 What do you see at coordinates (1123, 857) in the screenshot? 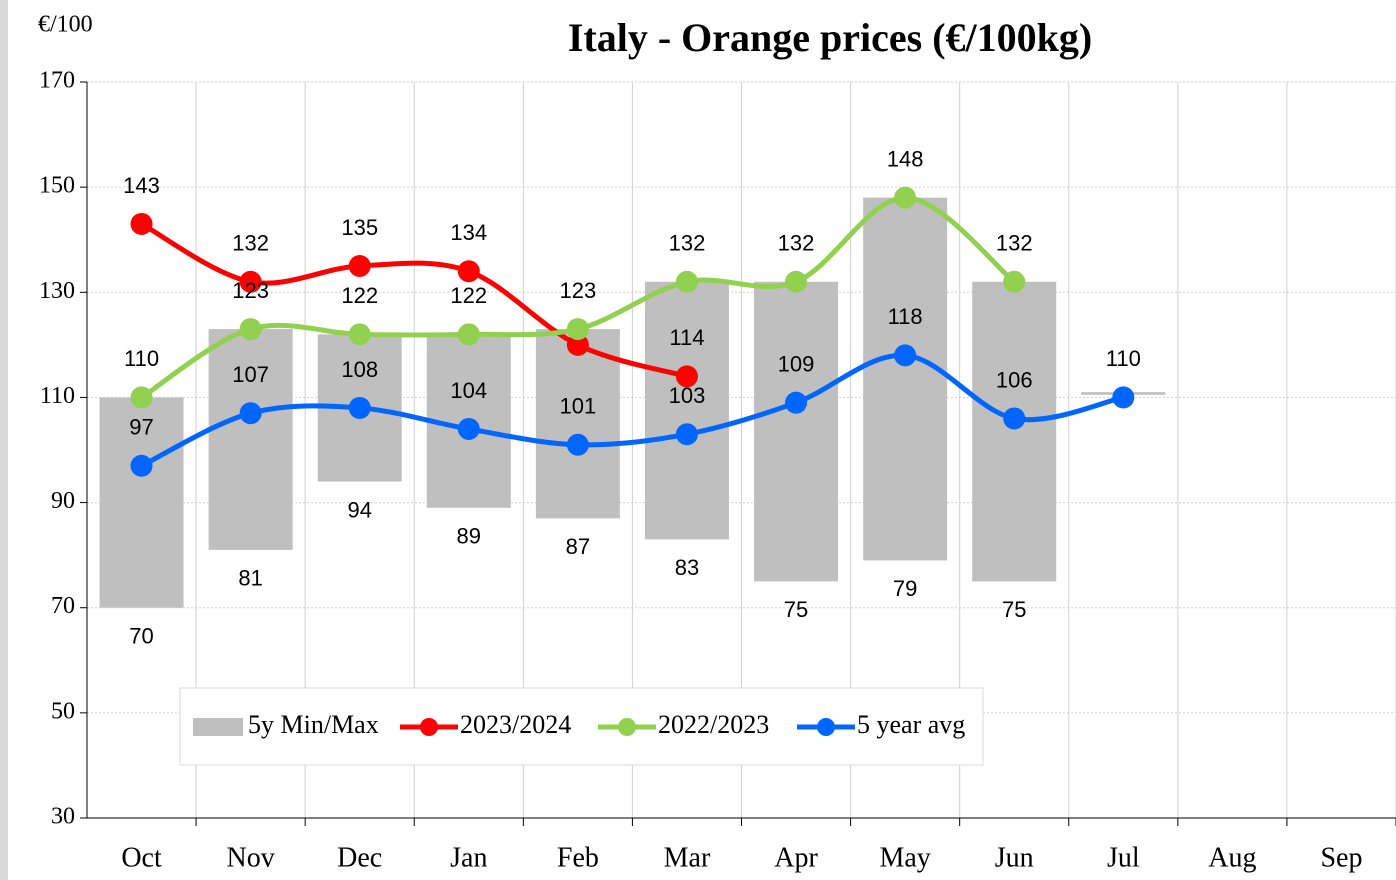
I see `x-tick-label: Jul` at bounding box center [1123, 857].